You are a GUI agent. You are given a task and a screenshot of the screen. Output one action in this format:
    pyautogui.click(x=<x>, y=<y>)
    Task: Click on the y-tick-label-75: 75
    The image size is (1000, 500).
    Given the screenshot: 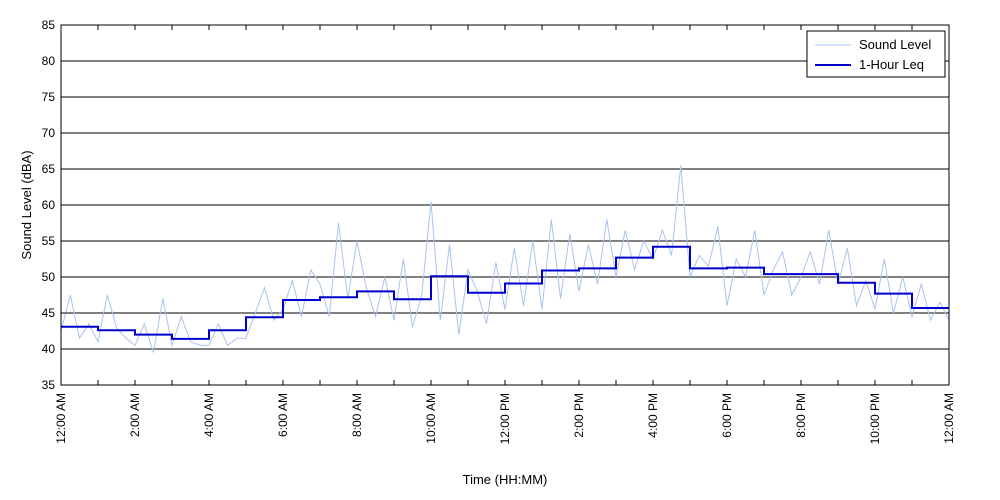 What is the action you would take?
    pyautogui.click(x=49, y=97)
    